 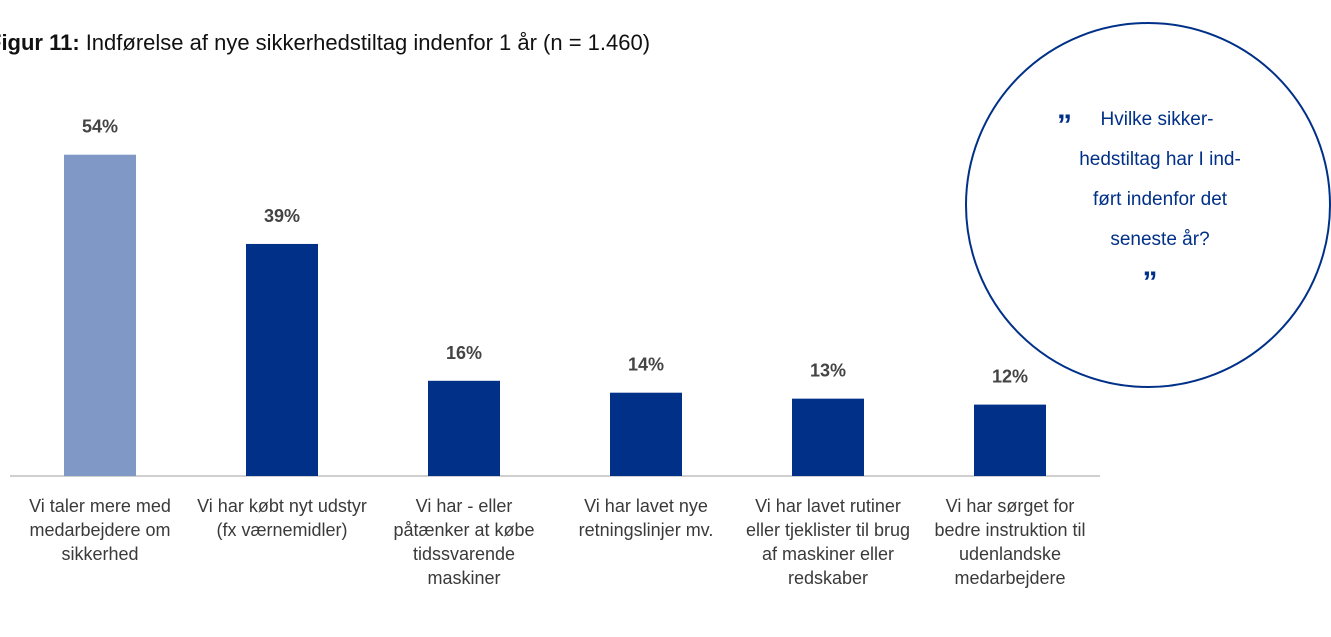 What do you see at coordinates (464, 353) in the screenshot?
I see `value-label: 16%` at bounding box center [464, 353].